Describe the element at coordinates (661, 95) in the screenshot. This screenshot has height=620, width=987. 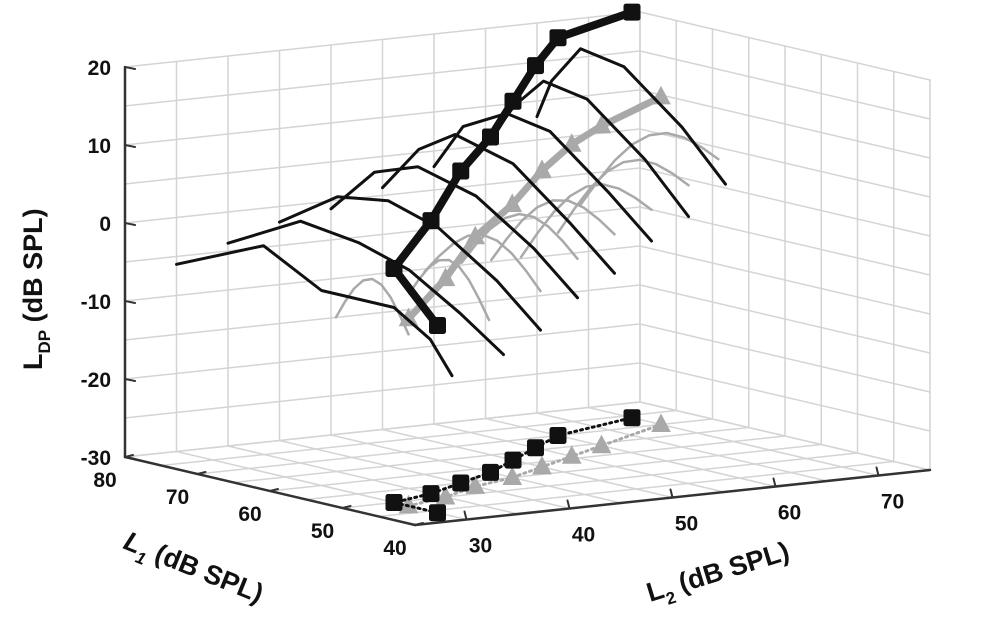
I see `triangle-marker` at that location.